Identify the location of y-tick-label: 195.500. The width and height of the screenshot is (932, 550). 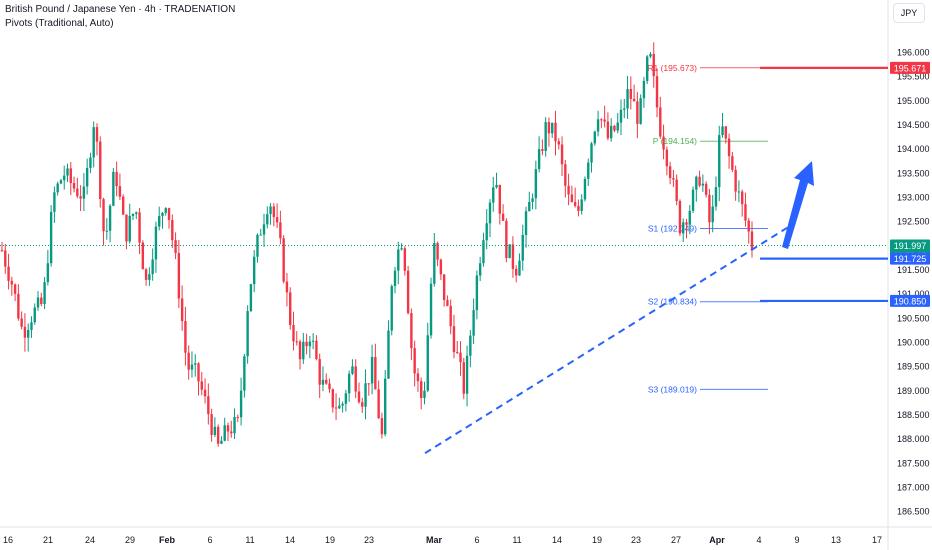
(913, 77).